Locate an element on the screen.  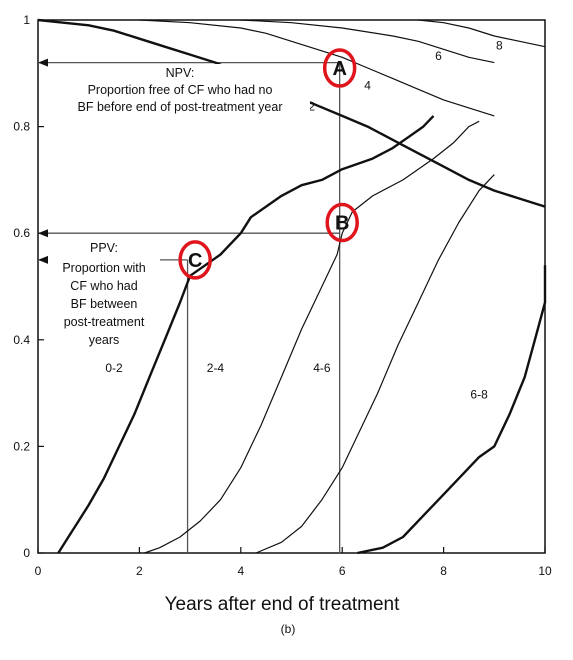
x-tick-label-2: 2 is located at coordinates (139, 571).